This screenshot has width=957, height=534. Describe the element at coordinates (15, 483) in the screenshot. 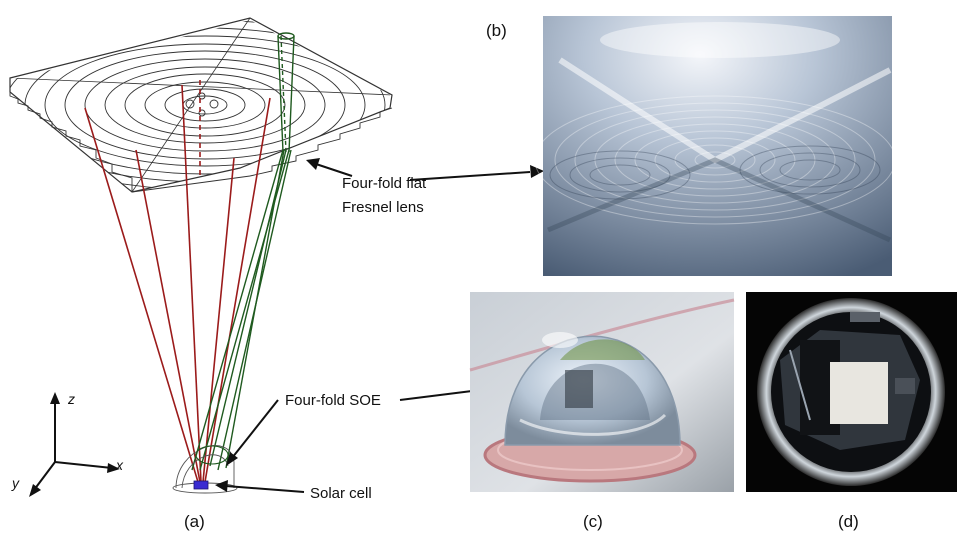

I see `axis-label-y: y` at that location.